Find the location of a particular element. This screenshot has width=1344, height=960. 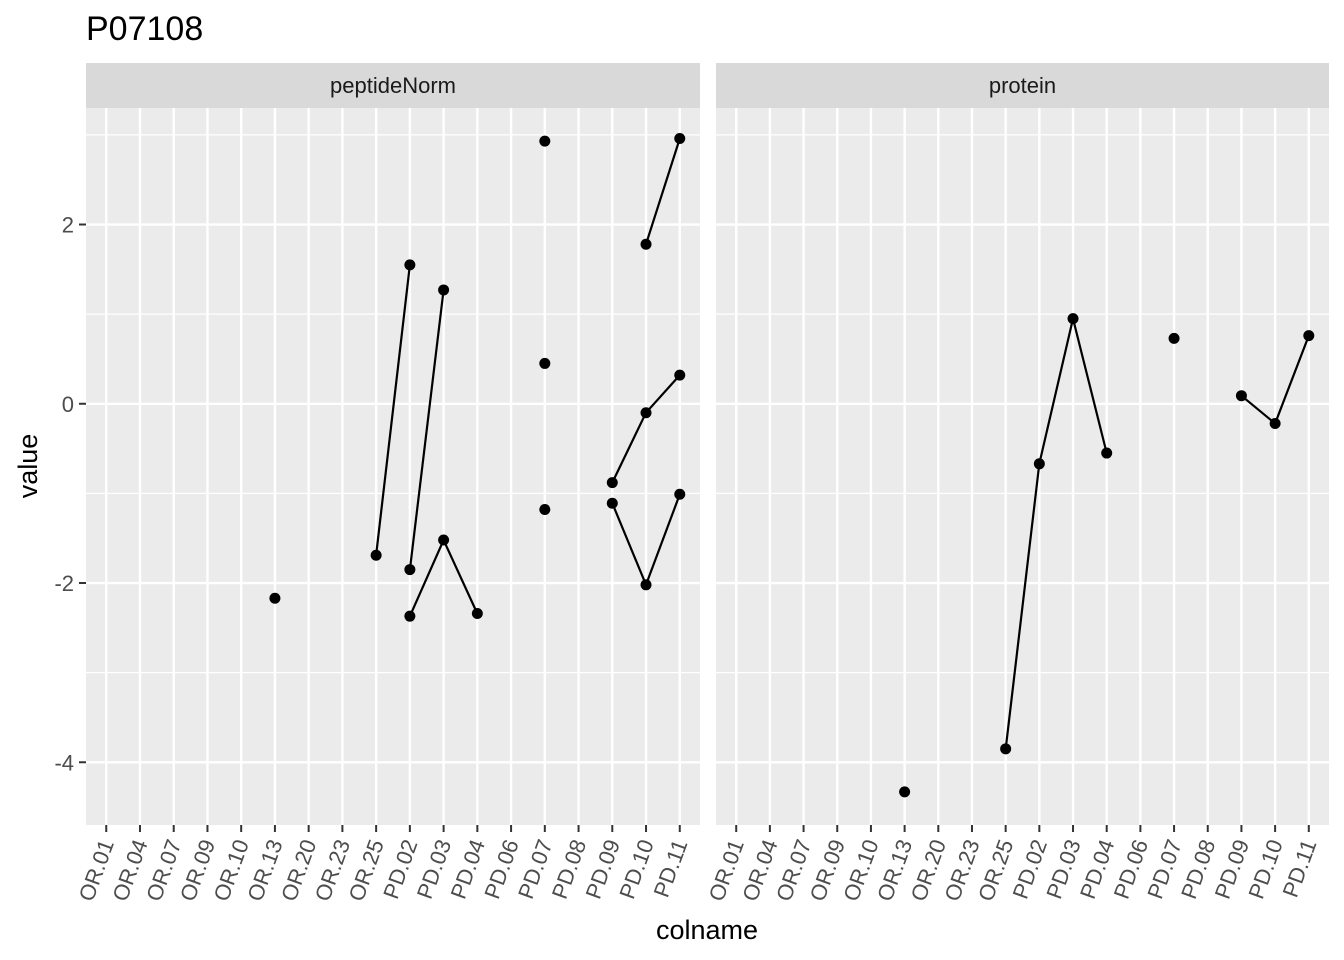

y-tick-label: -4 is located at coordinates (64, 762).